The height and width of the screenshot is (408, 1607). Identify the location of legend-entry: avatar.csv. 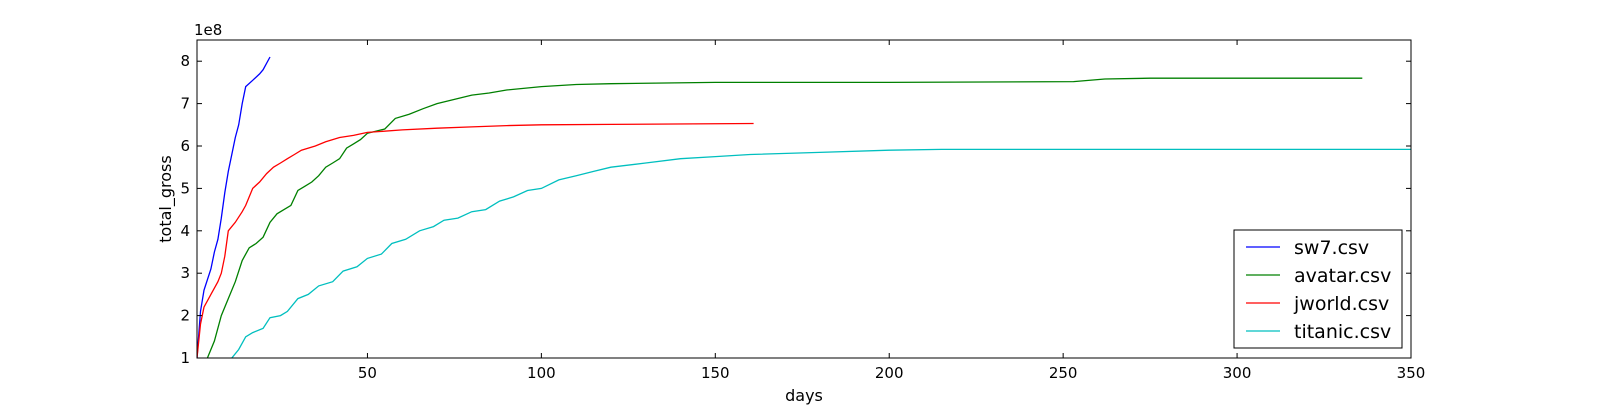
(1342, 276).